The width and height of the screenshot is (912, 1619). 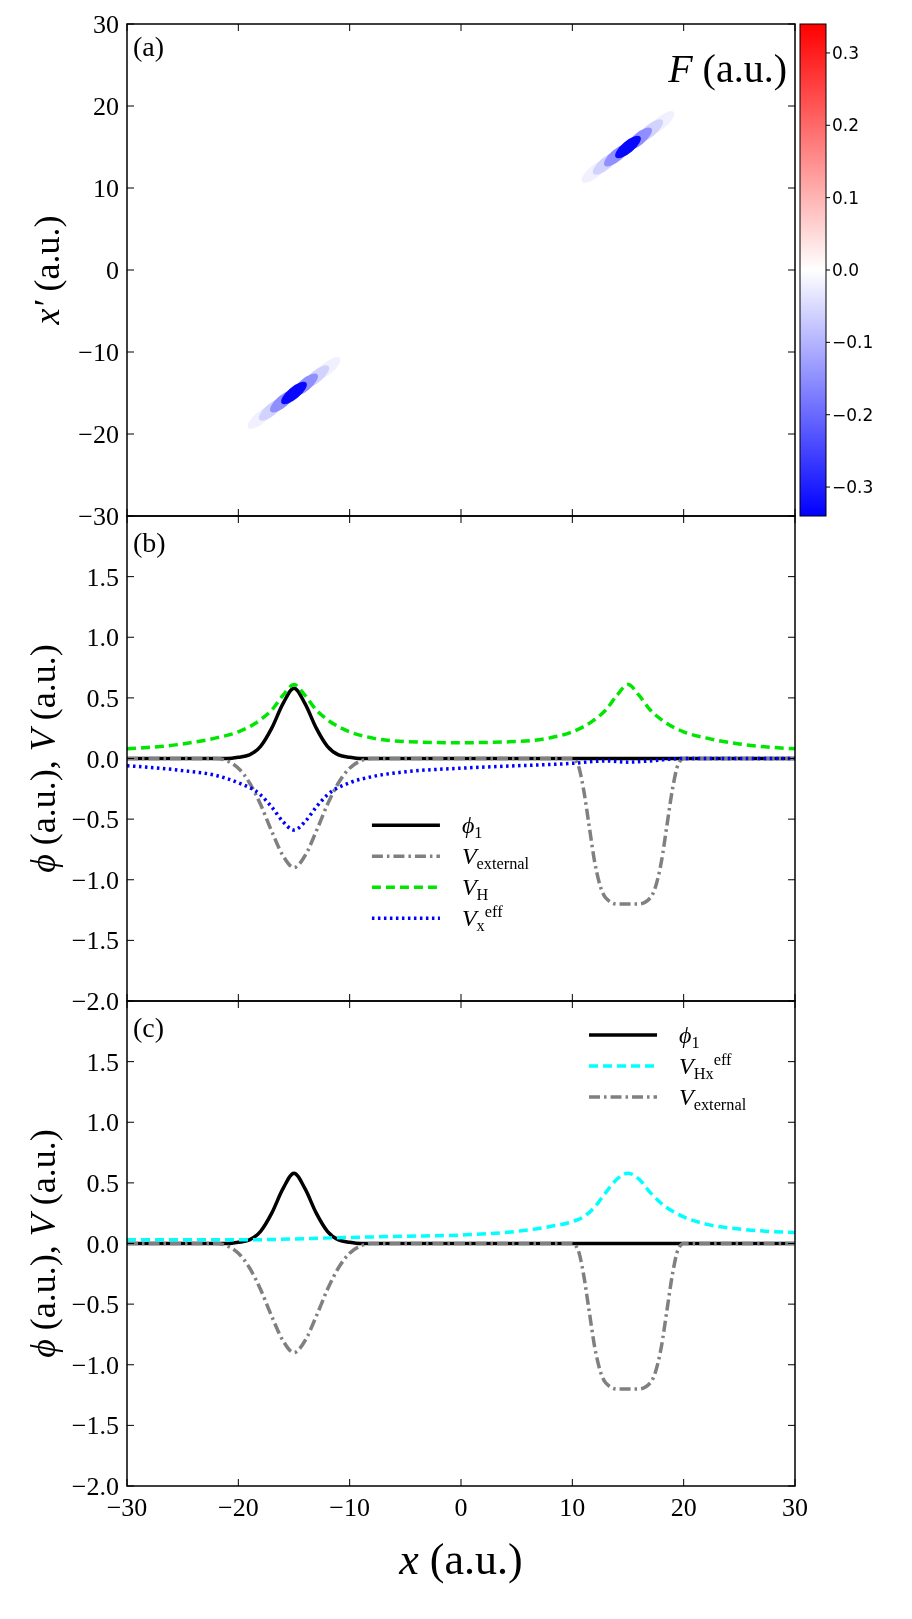 I want to click on color-bar-label: 0.3, so click(x=846, y=52).